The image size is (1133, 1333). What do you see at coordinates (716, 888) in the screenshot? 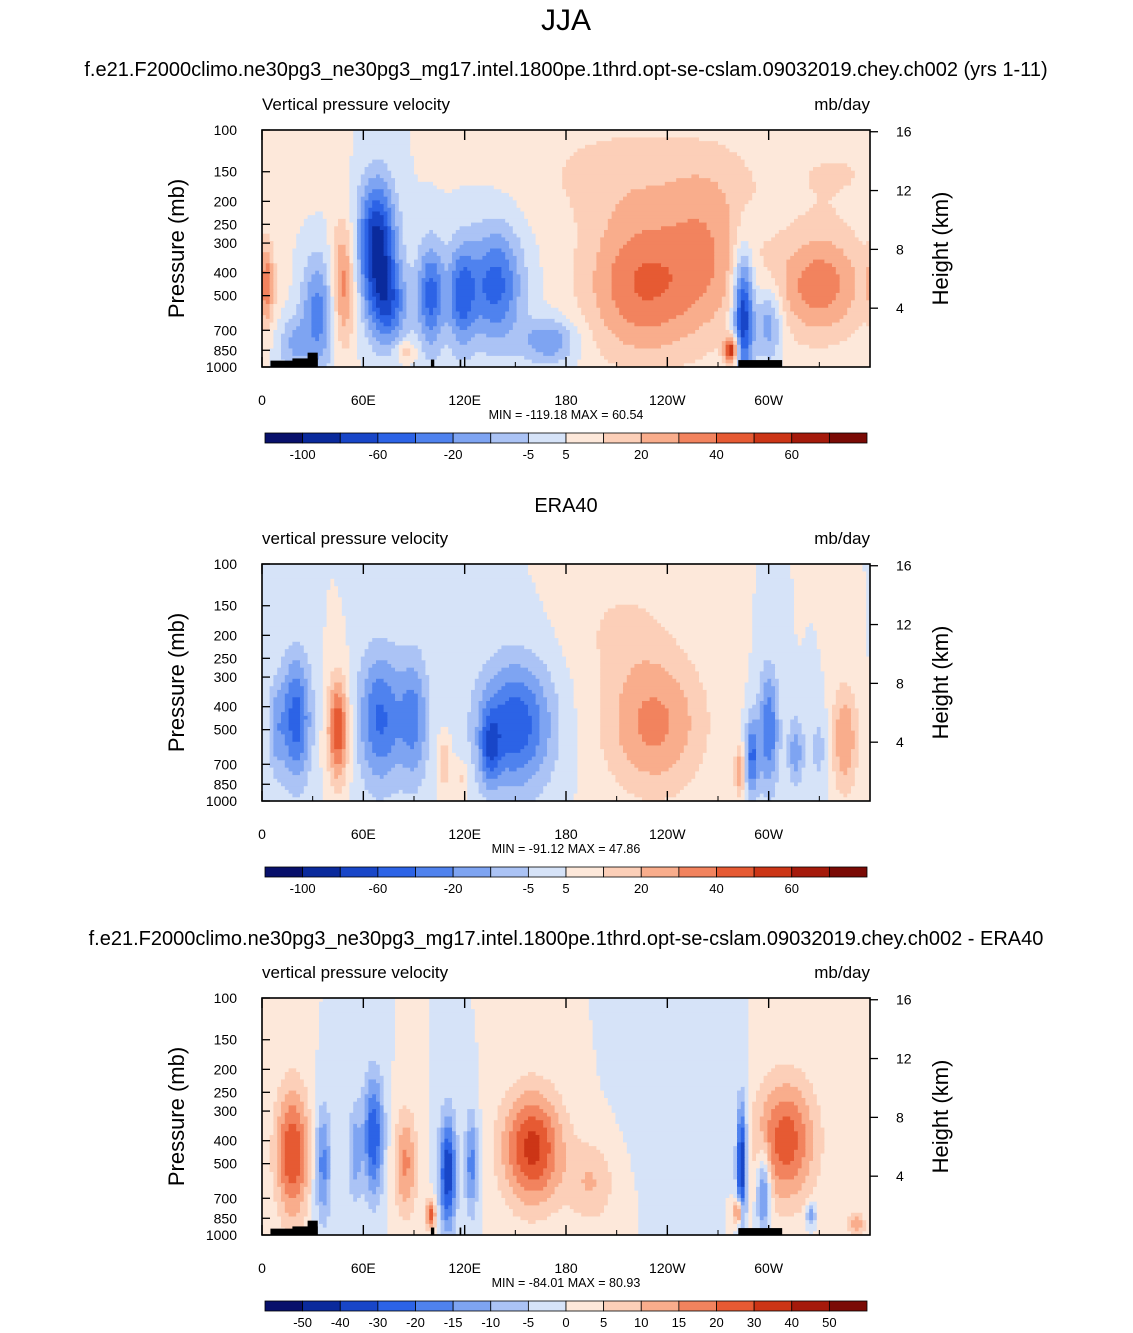
I see `colorbar-label: 40` at bounding box center [716, 888].